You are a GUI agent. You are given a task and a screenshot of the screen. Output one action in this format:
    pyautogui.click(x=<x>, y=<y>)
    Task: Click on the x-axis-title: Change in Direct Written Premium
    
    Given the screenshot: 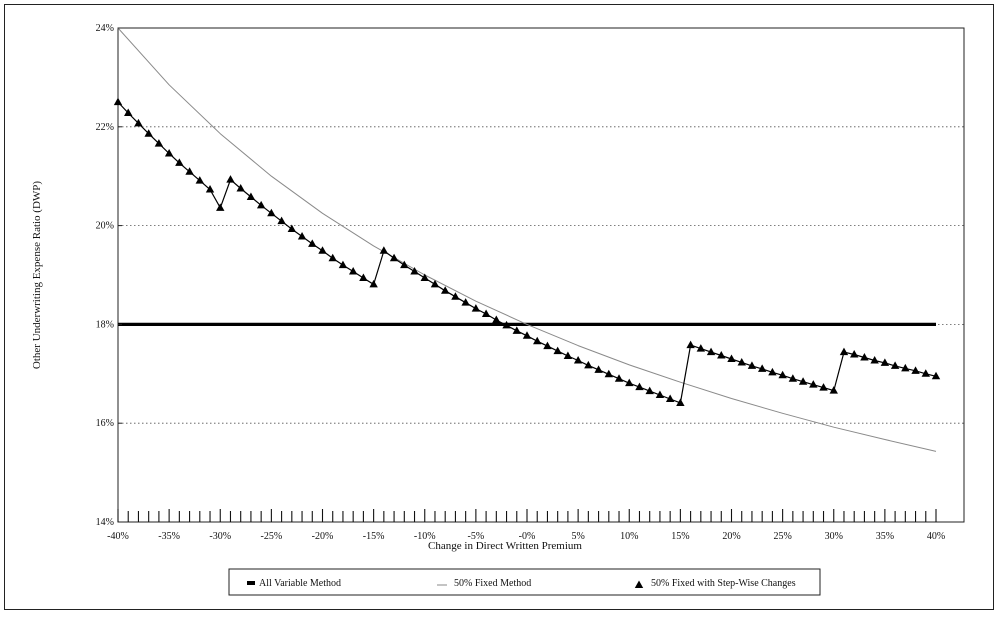 What is the action you would take?
    pyautogui.click(x=505, y=546)
    